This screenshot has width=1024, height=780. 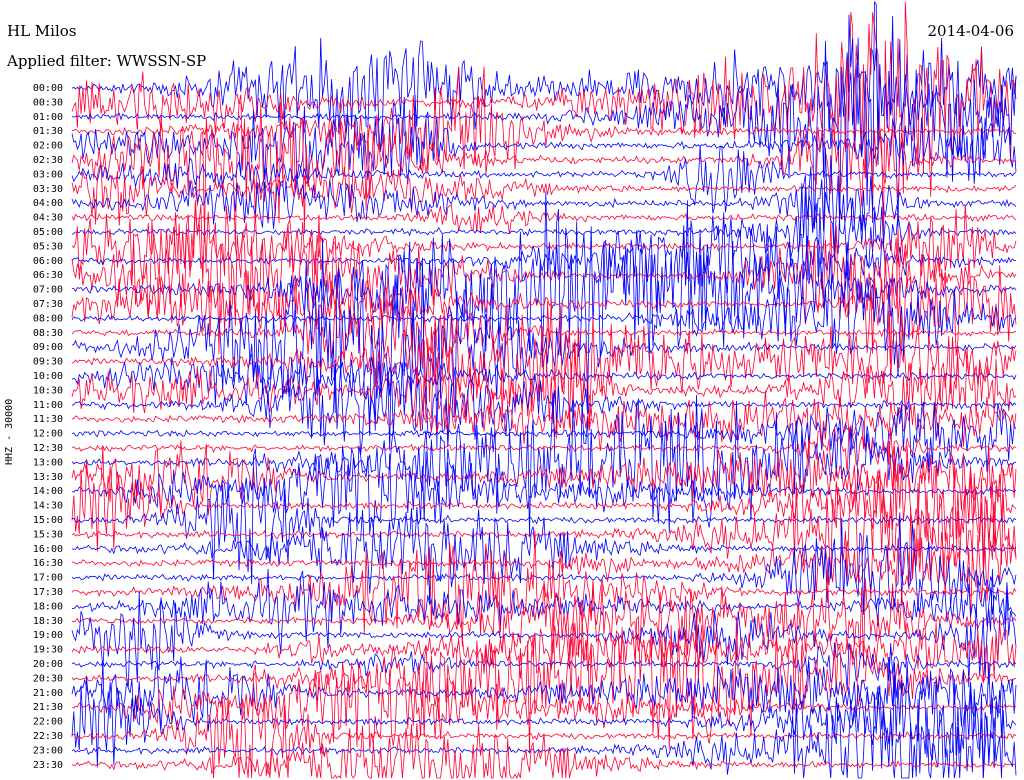 I want to click on row-time-label: 07:00, so click(x=48, y=290).